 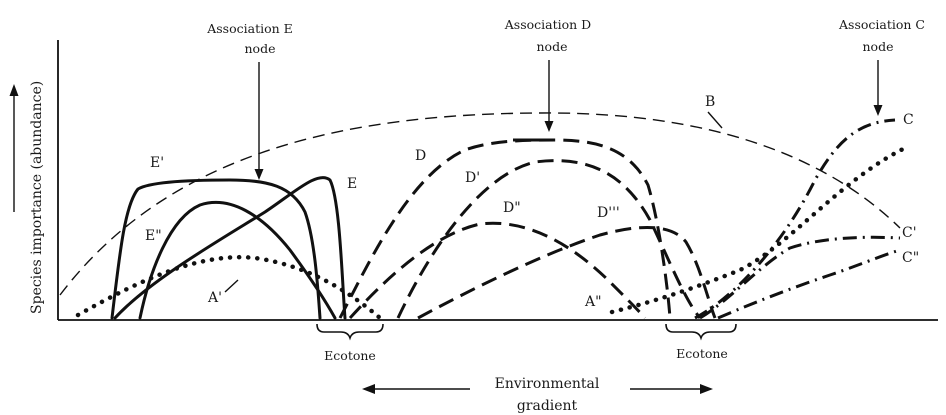 What do you see at coordinates (706, 389) in the screenshot?
I see `gradient-arrowhead-right` at bounding box center [706, 389].